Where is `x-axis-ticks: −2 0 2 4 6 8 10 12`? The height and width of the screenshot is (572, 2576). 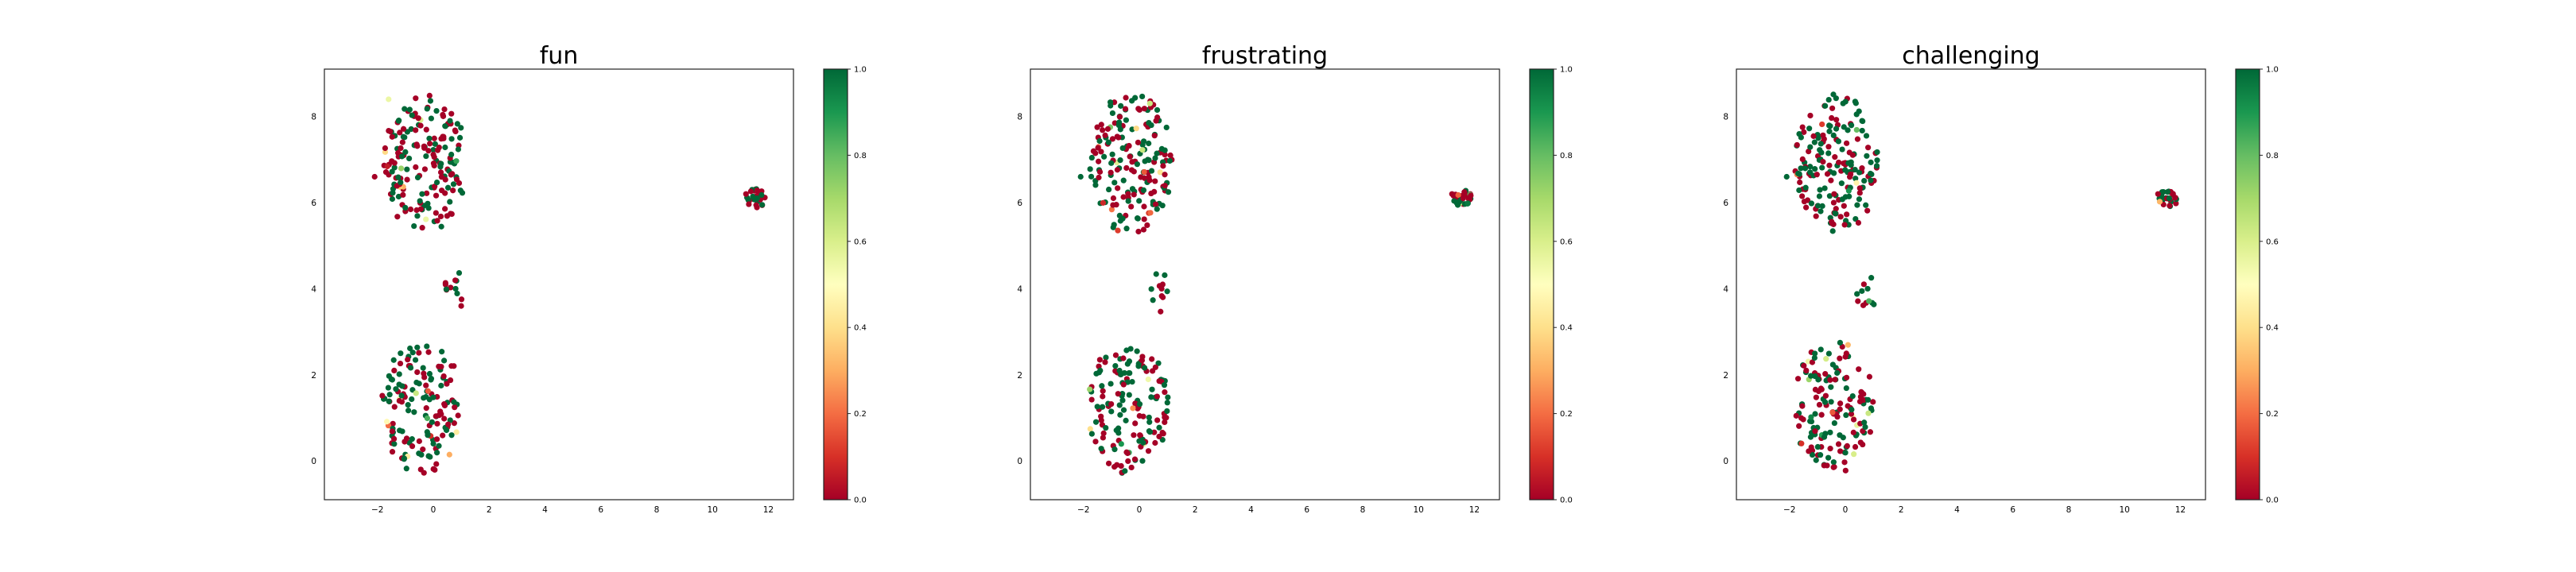 x-axis-ticks: −2 0 2 4 6 8 10 12 is located at coordinates (1985, 510).